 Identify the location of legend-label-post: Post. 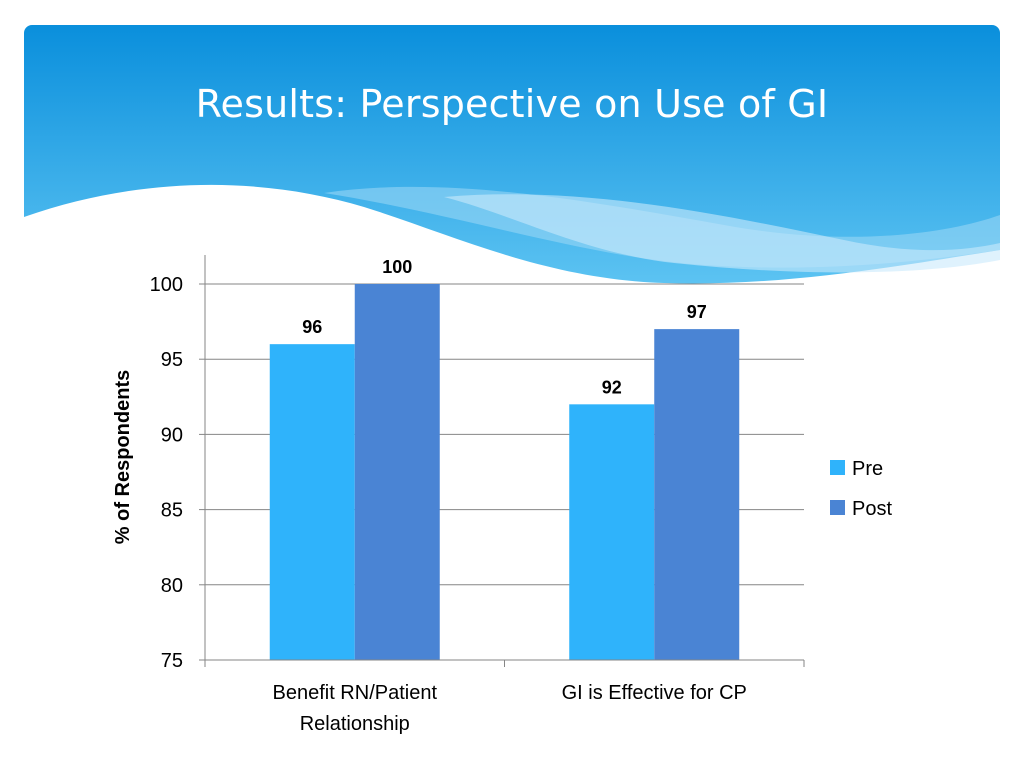
(872, 509).